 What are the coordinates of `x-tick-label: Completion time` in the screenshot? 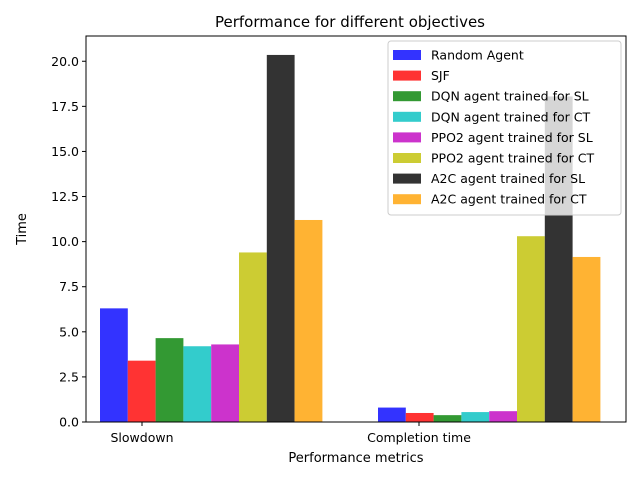 It's located at (419, 437).